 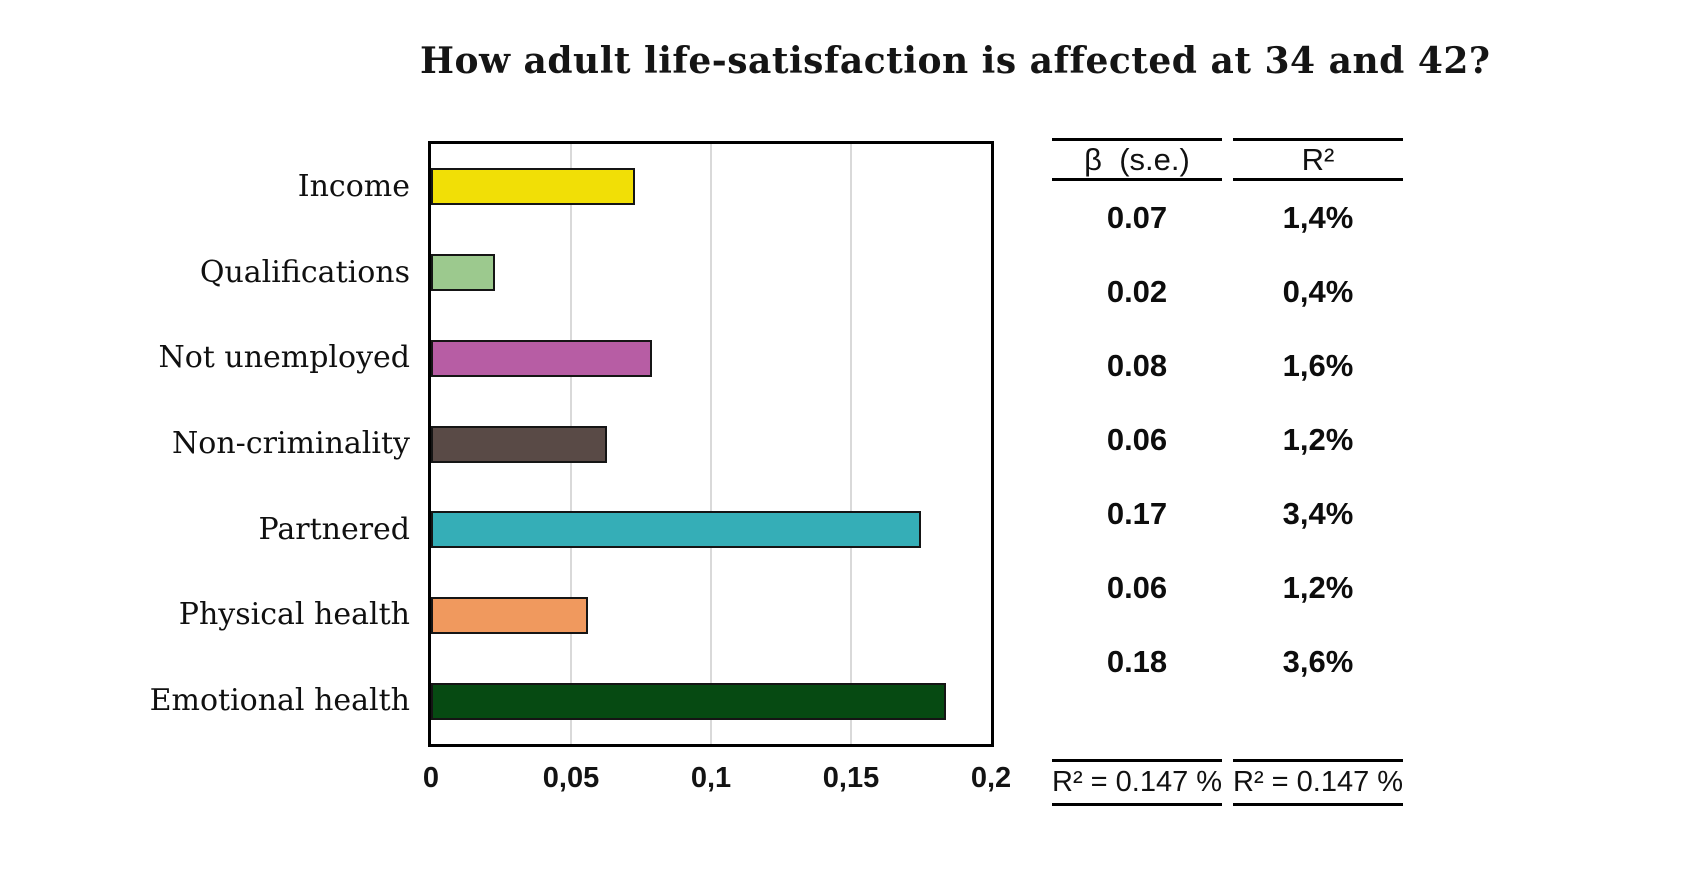 What do you see at coordinates (1318, 291) in the screenshot?
I see `r2-value: 0,4%` at bounding box center [1318, 291].